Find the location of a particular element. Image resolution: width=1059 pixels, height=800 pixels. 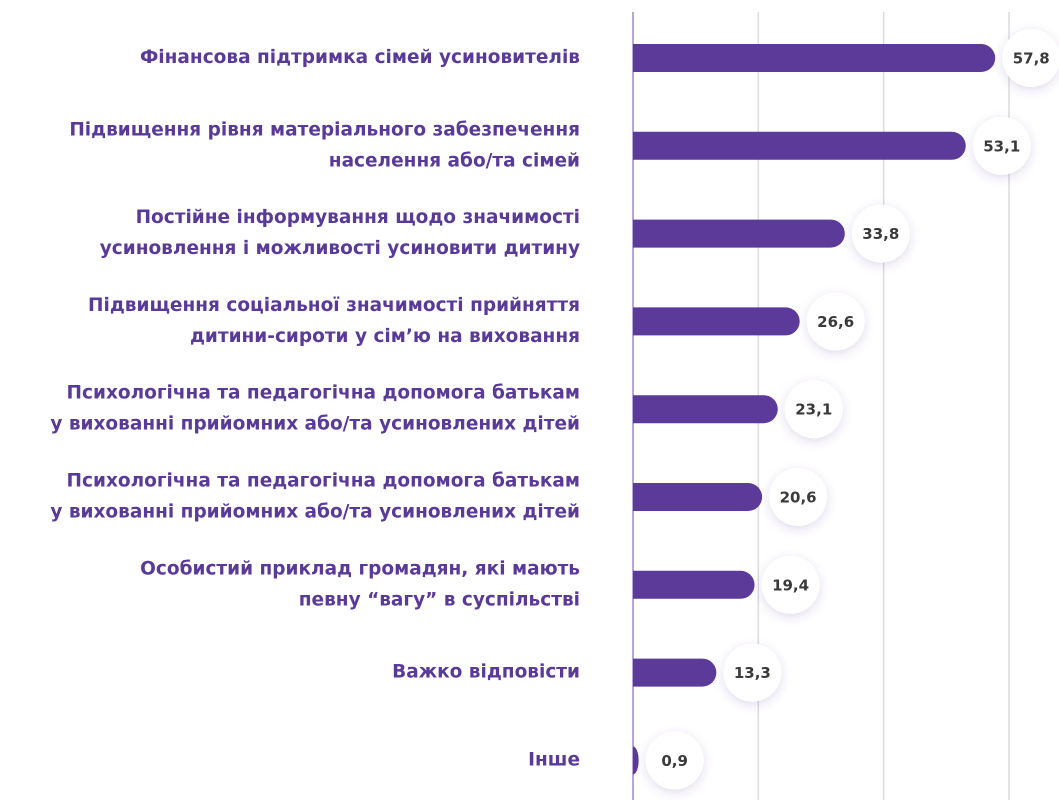

category-label: певну “вагу” в суспільстві is located at coordinates (439, 599).